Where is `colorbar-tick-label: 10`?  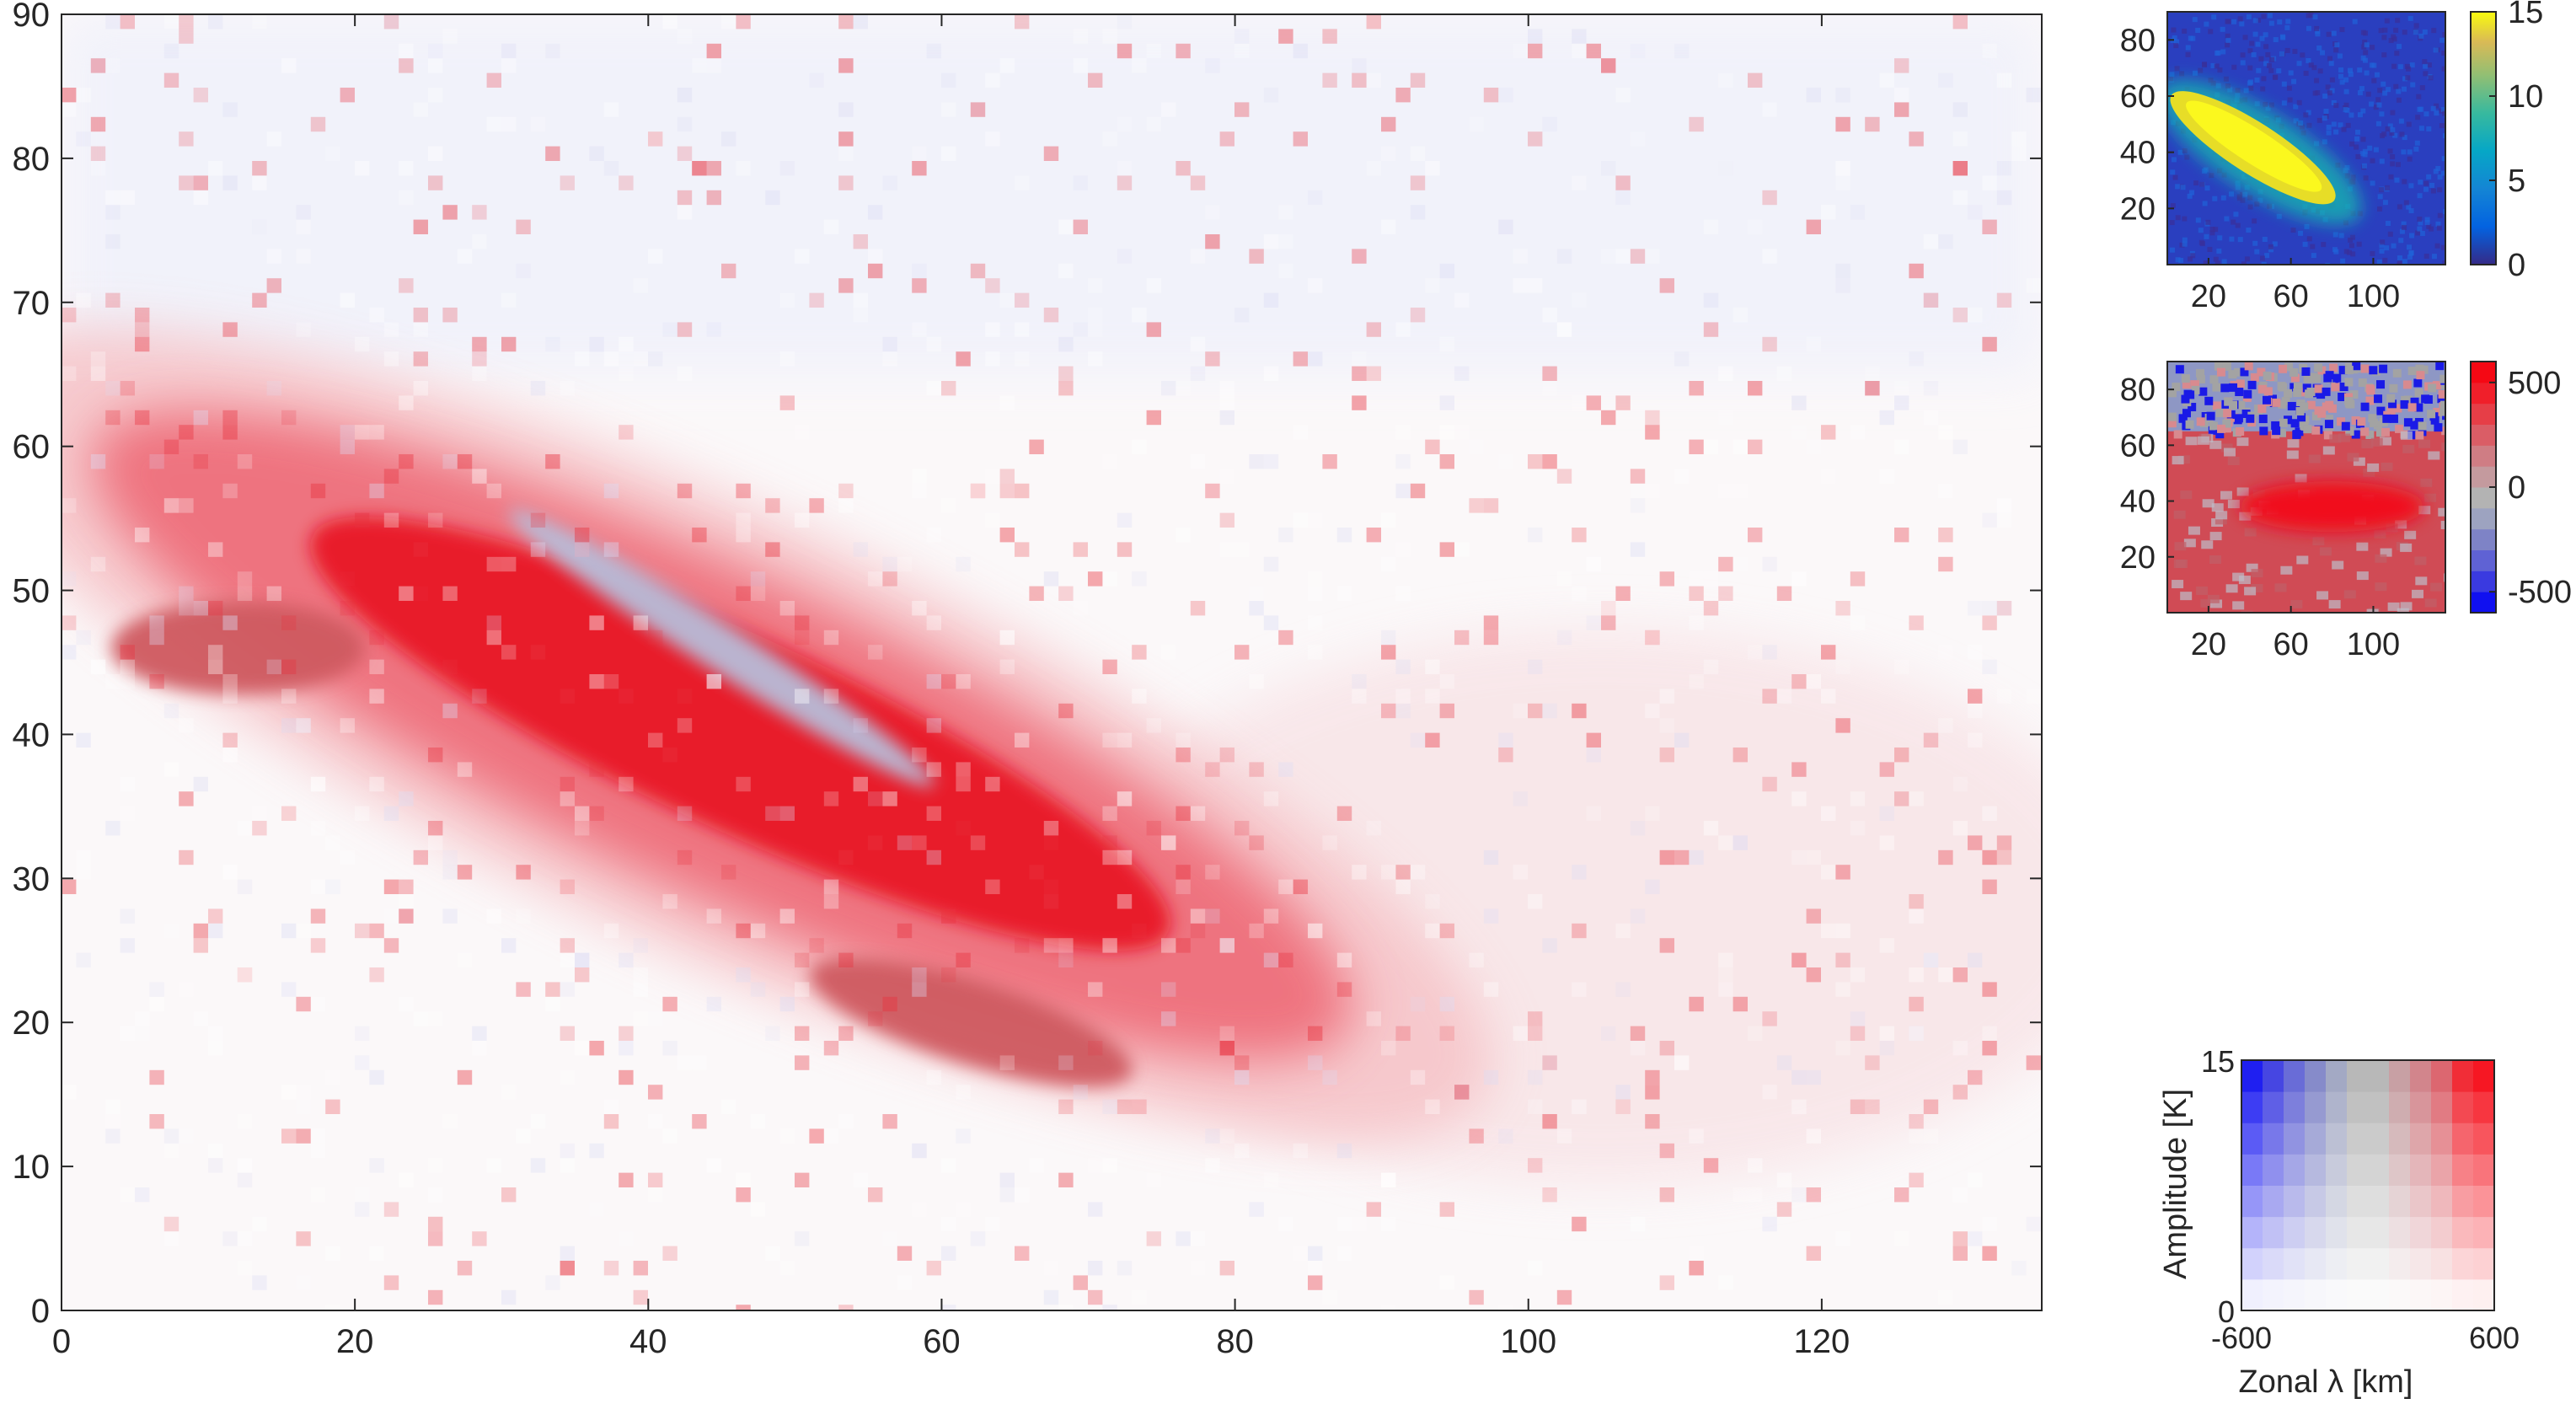 colorbar-tick-label: 10 is located at coordinates (2525, 97).